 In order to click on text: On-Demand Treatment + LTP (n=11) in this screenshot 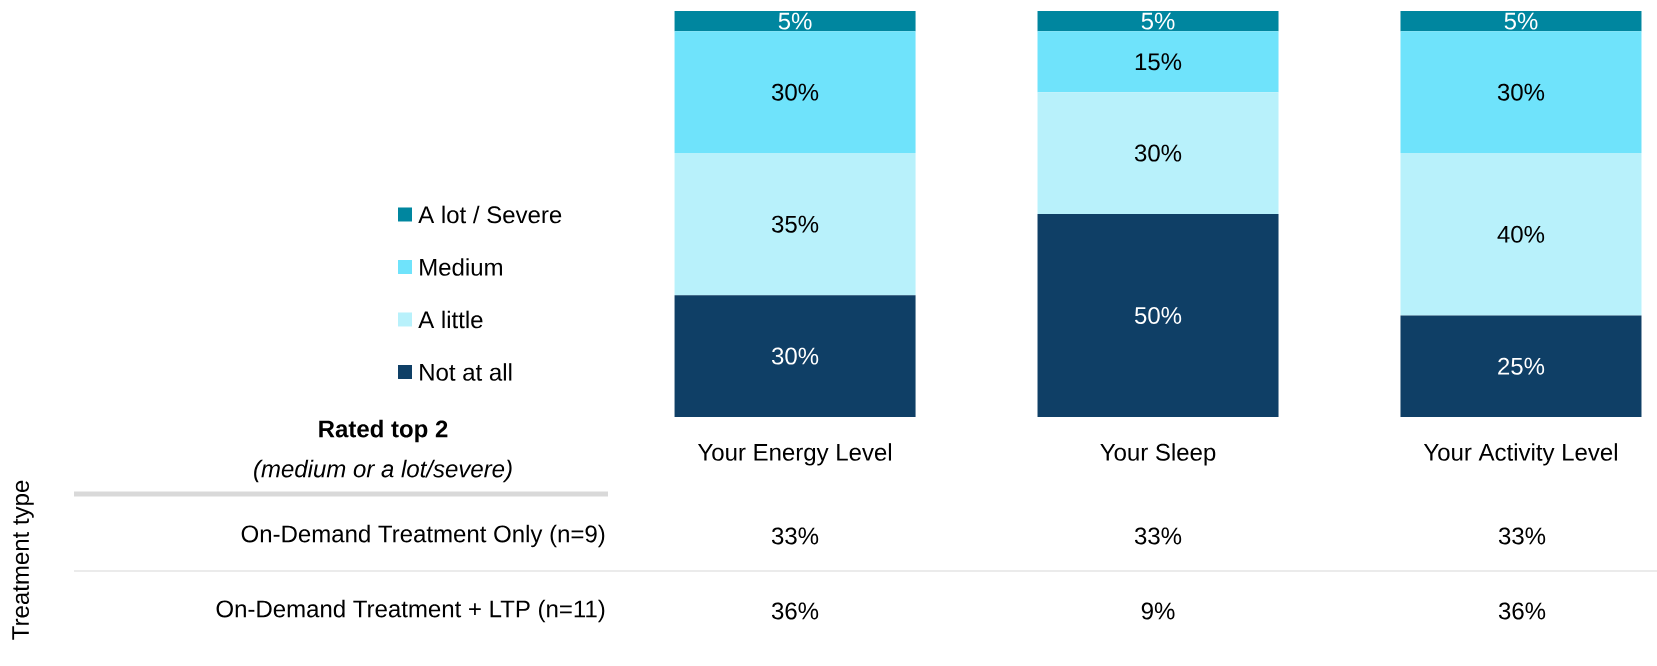, I will do `click(410, 611)`.